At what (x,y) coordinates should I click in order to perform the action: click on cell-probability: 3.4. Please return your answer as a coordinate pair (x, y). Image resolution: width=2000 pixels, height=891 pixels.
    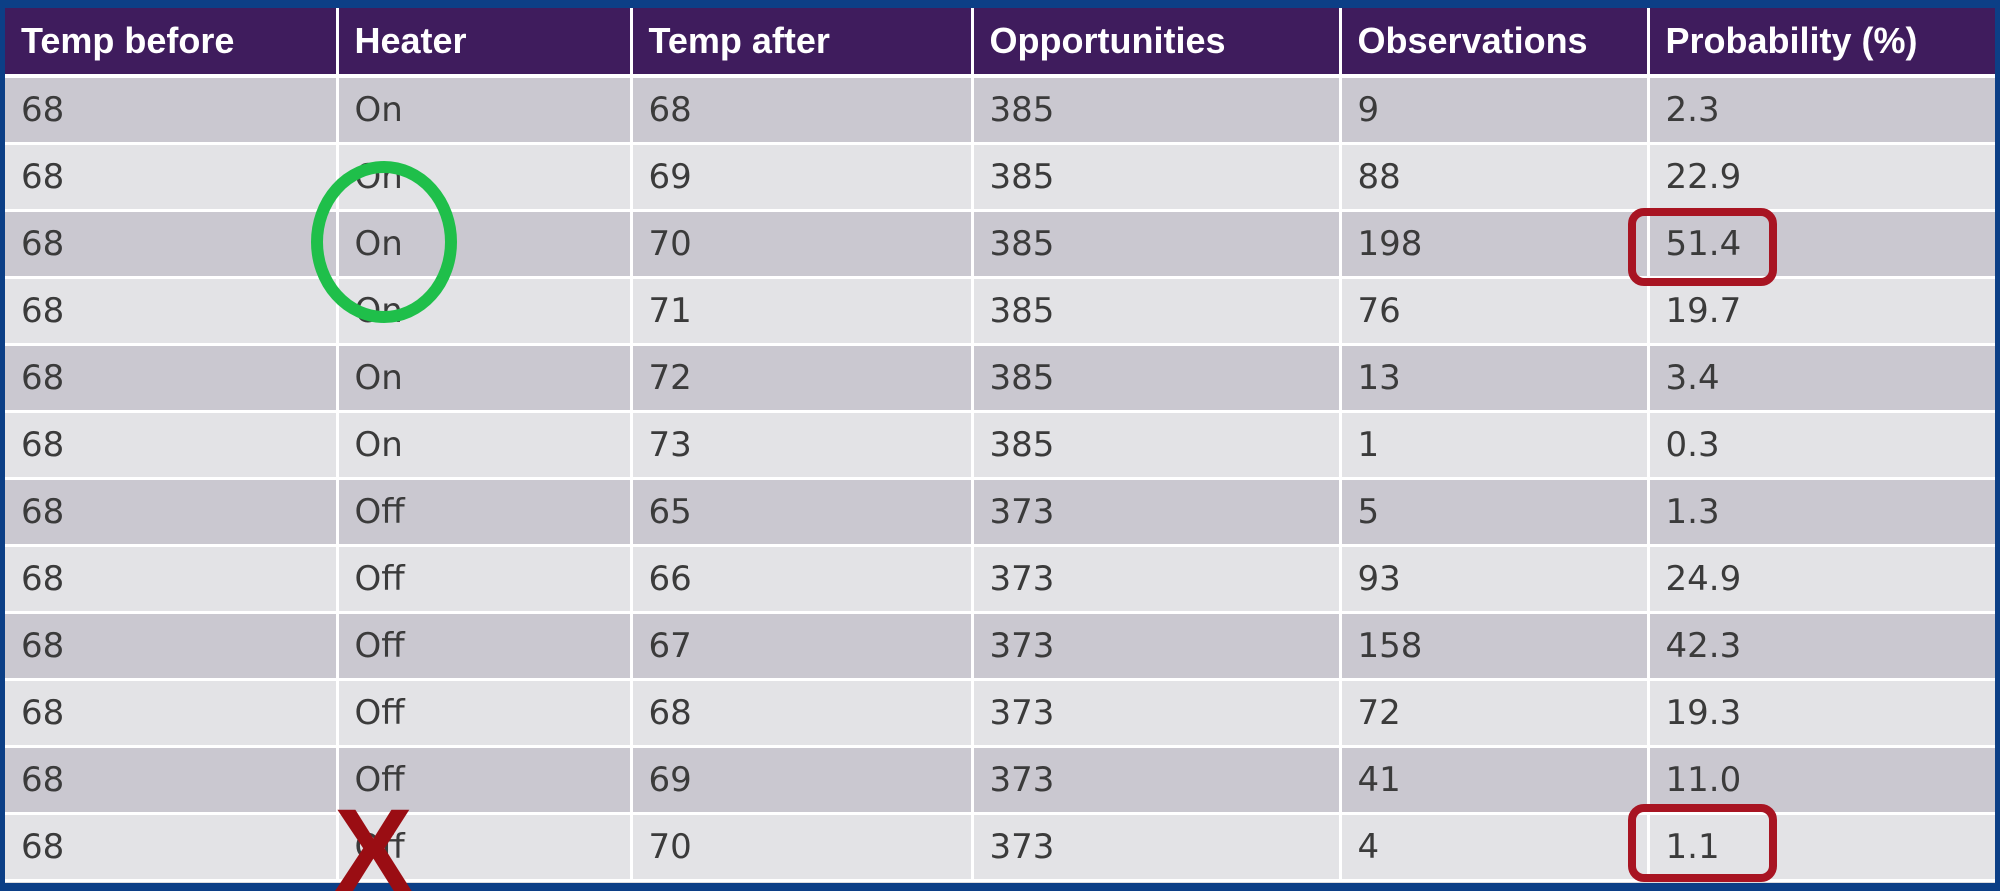
    Looking at the image, I should click on (1821, 378).